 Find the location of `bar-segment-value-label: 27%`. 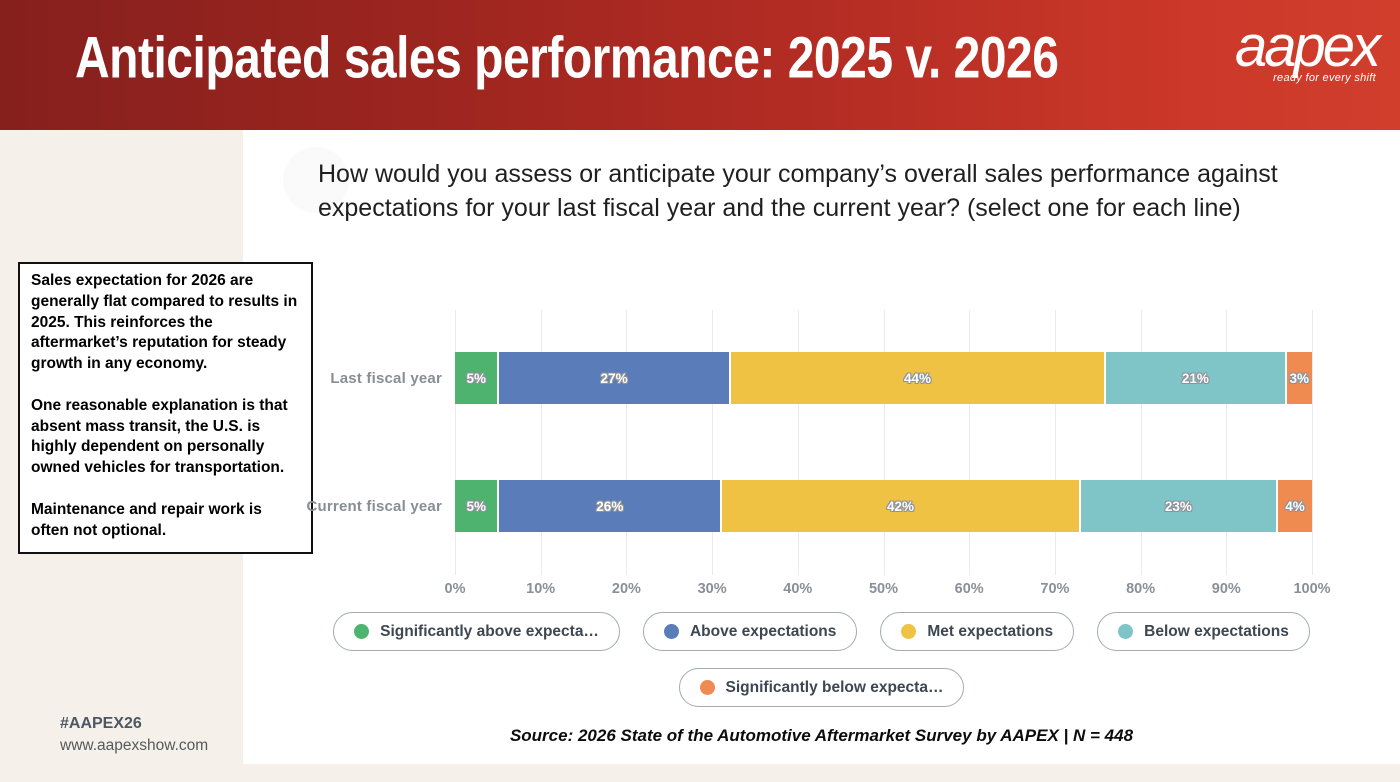

bar-segment-value-label: 27% is located at coordinates (614, 378).